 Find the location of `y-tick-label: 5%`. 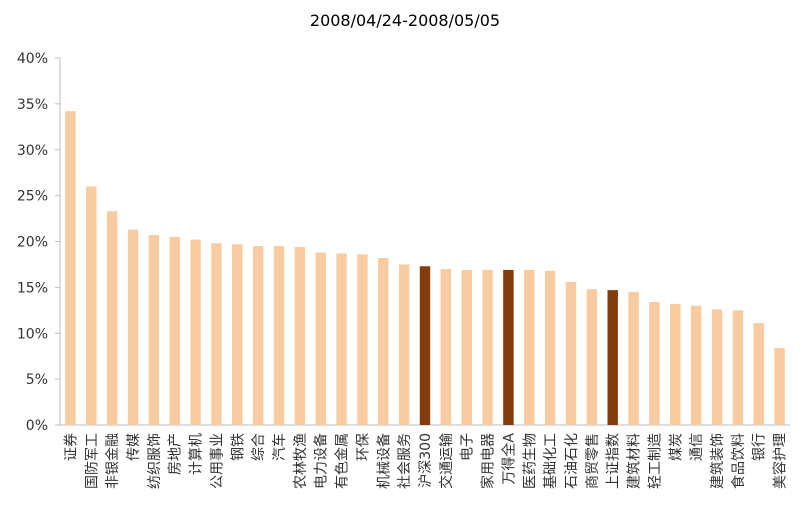

y-tick-label: 5% is located at coordinates (37, 380).